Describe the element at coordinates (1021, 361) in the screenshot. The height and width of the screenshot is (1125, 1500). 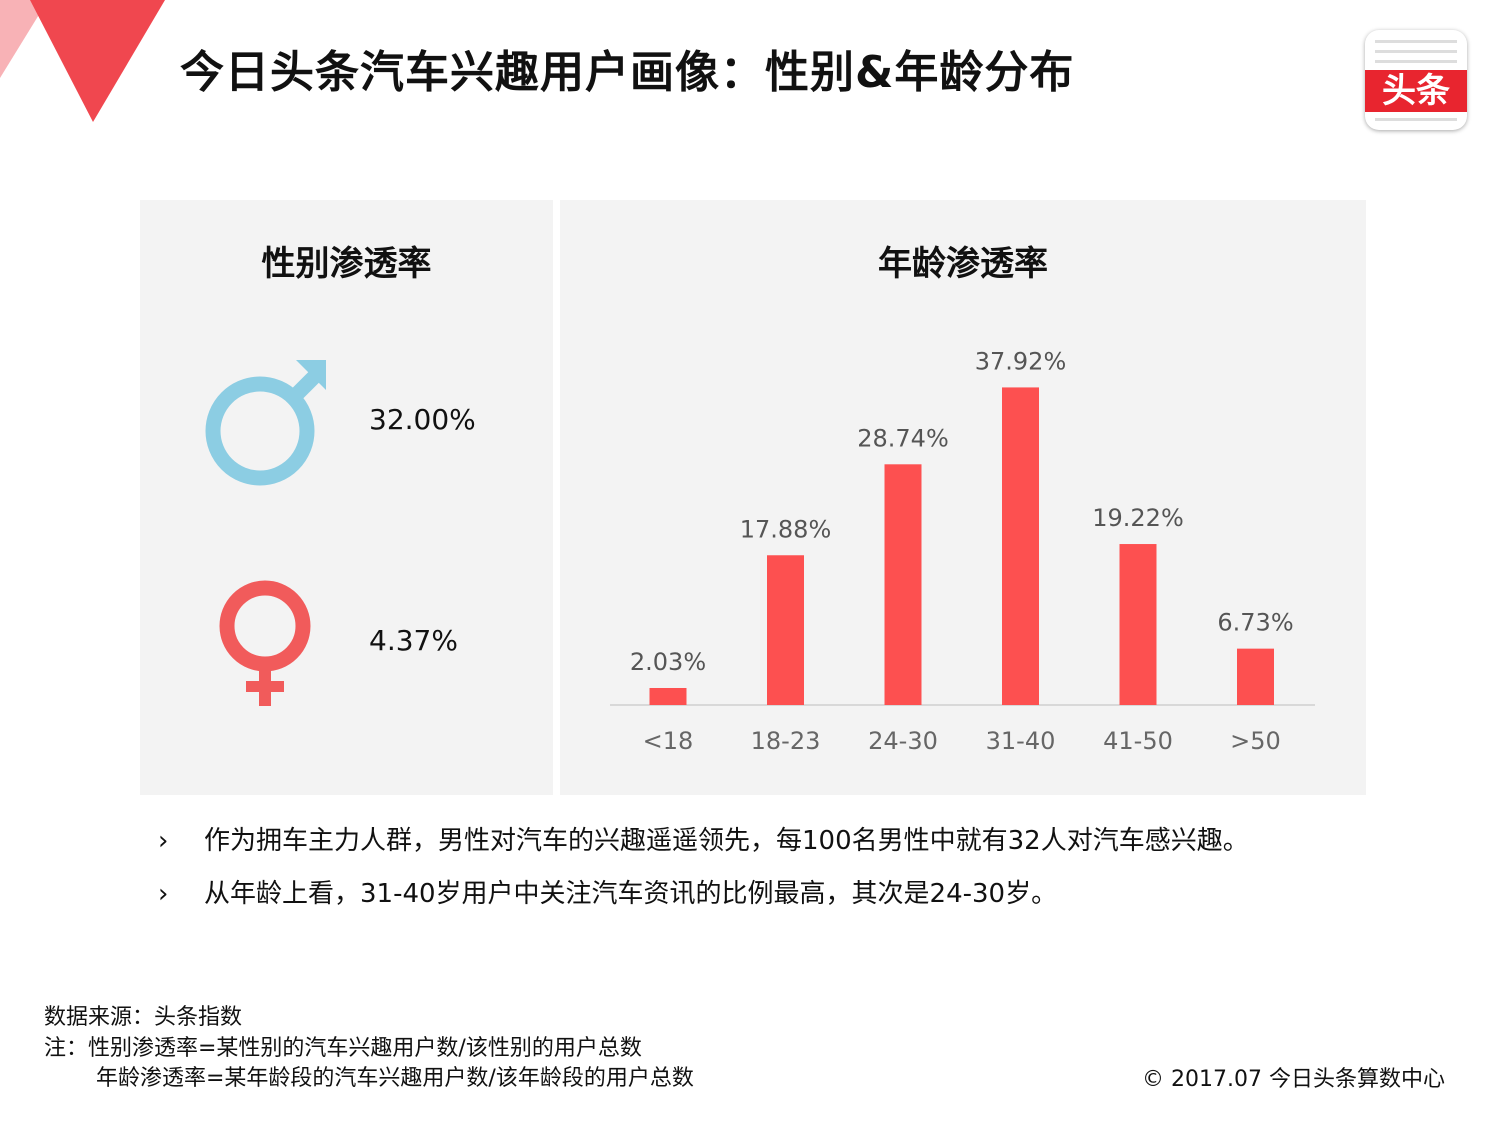
I see `bar-value-label-4: 37.92%` at that location.